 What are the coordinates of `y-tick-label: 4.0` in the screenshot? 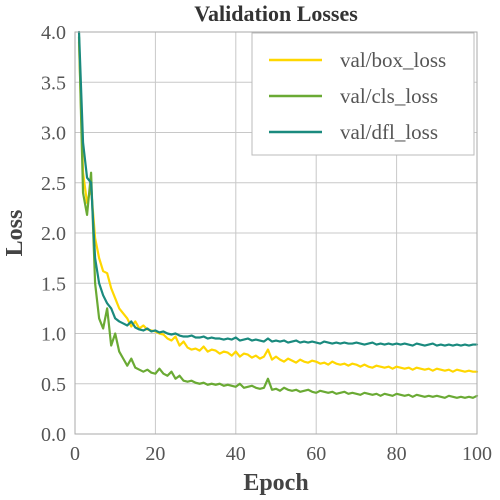 It's located at (53, 33).